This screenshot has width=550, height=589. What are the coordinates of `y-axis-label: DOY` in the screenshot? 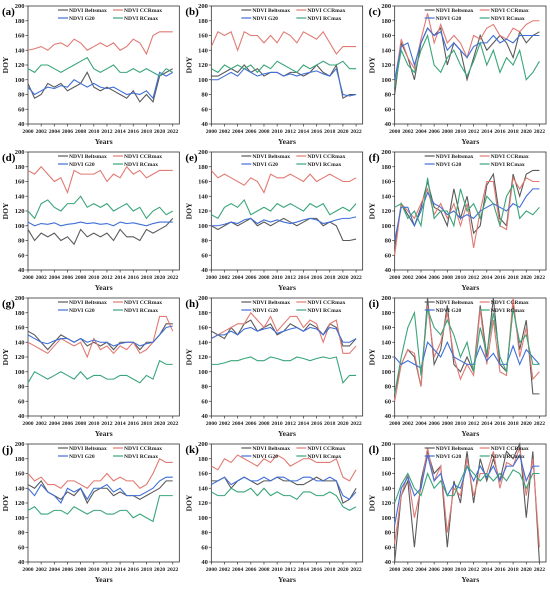 It's located at (188, 356).